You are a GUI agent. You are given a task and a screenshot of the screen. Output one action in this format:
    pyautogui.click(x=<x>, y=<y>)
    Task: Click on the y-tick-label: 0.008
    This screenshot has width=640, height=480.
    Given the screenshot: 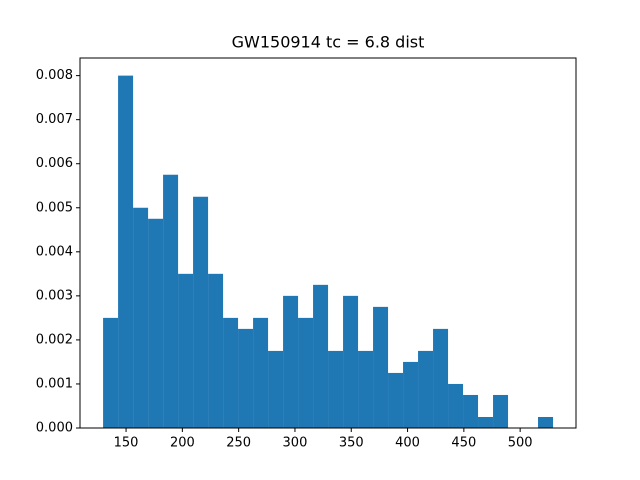 What is the action you would take?
    pyautogui.click(x=54, y=75)
    